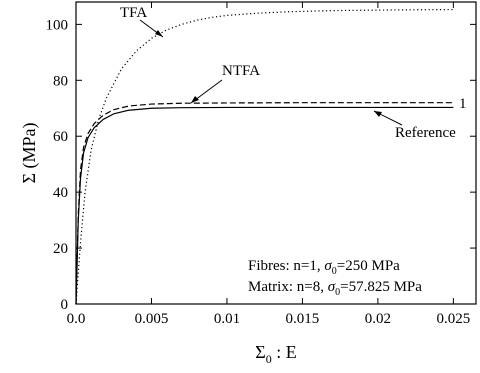 This screenshot has width=480, height=373. What do you see at coordinates (288, 287) in the screenshot?
I see `legend-matrix-pre: Matrix: n=8,` at bounding box center [288, 287].